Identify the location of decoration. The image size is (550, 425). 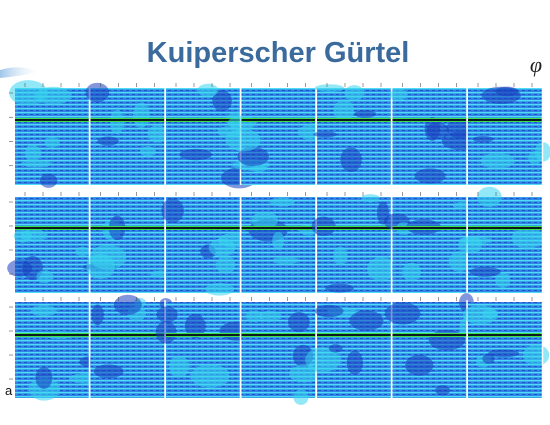
(20, 72).